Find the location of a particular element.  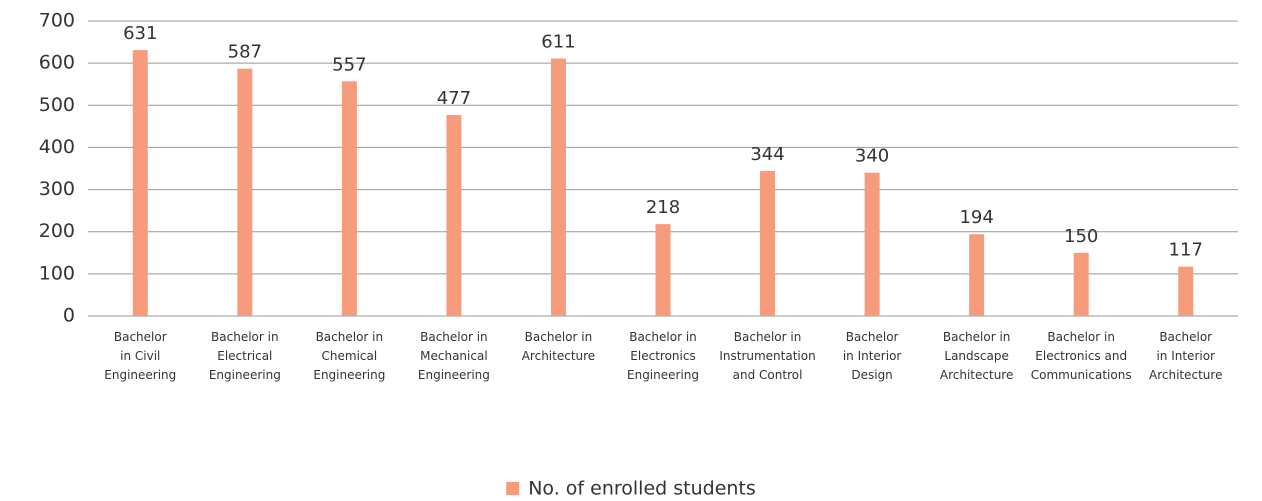

value-label: 477 is located at coordinates (454, 98).